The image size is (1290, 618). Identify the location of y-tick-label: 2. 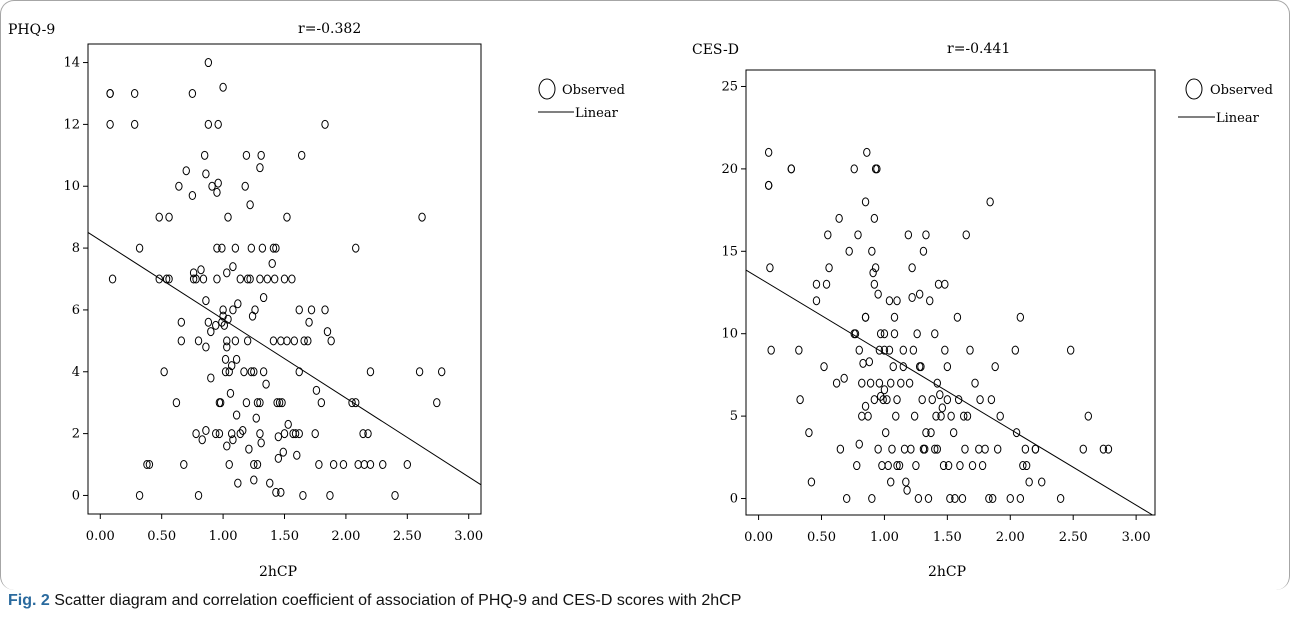
(76, 434).